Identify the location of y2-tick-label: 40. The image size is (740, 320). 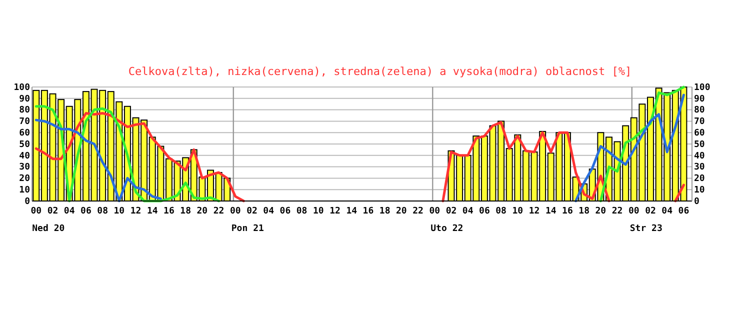
(699, 156).